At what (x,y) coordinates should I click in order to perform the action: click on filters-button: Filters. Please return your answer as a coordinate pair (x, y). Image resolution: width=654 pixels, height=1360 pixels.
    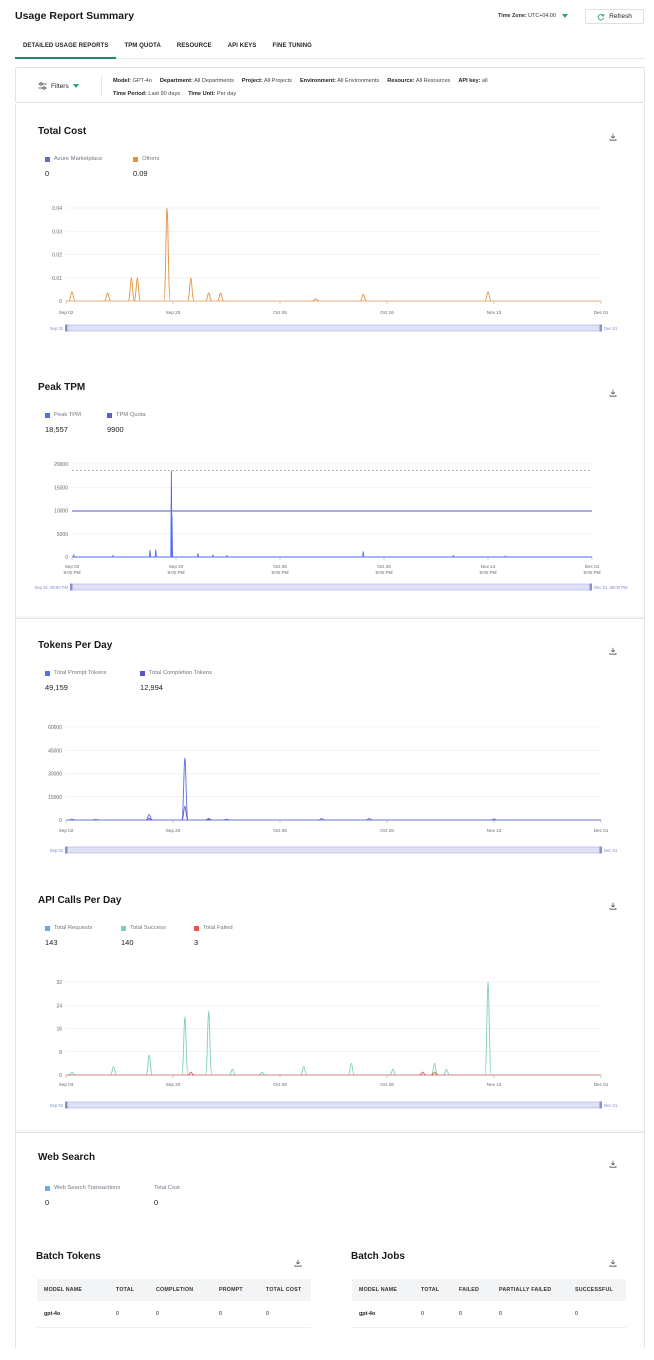
    Looking at the image, I should click on (58, 86).